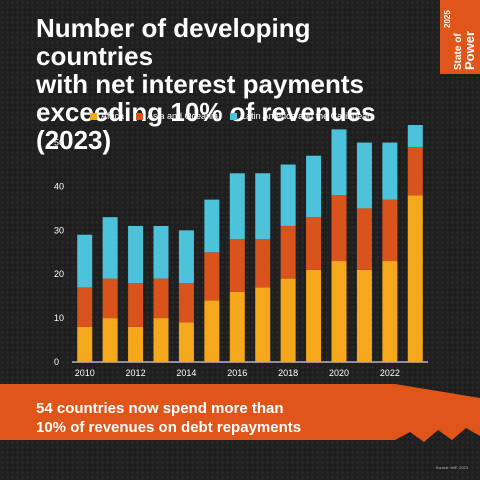 This screenshot has height=480, width=480. Describe the element at coordinates (307, 116) in the screenshot. I see `legend-label-latin-america: Latin America and the Caribbean` at that location.